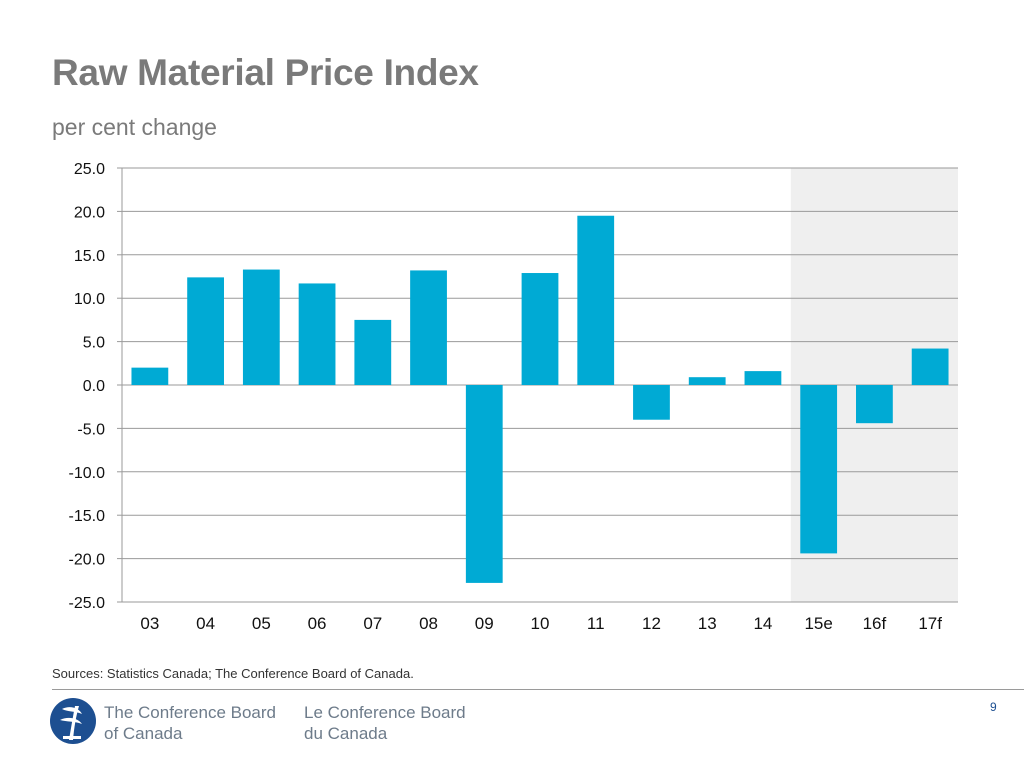 The height and width of the screenshot is (768, 1024). I want to click on x-tick-label: 11, so click(596, 623).